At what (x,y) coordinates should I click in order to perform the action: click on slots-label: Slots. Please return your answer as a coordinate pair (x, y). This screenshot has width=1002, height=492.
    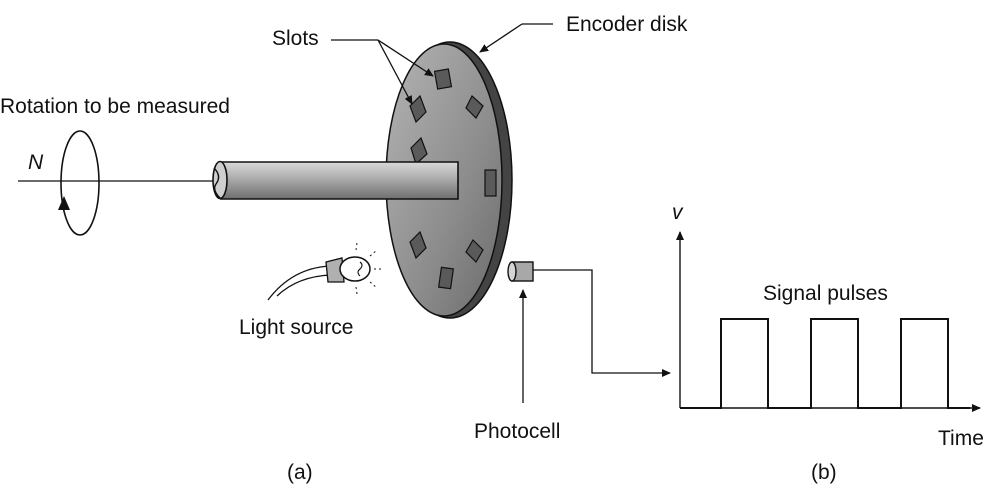
    Looking at the image, I should click on (295, 38).